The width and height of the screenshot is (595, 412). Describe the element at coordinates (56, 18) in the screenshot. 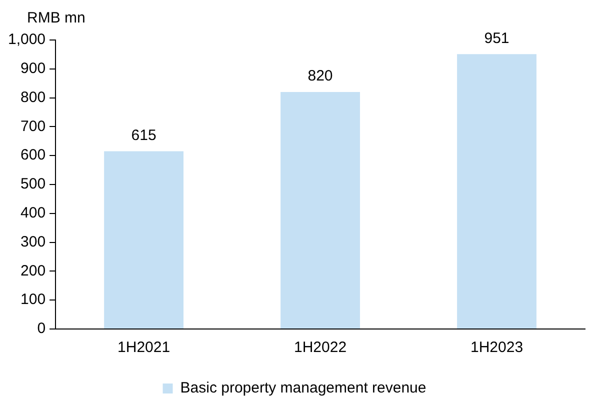

I see `y-axis-title: RMB mn` at that location.